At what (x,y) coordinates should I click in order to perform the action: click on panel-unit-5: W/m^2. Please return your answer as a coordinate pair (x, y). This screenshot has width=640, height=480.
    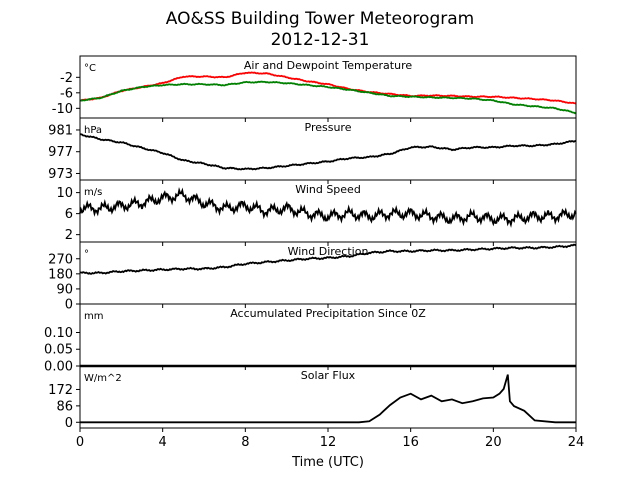
    Looking at the image, I should click on (103, 378).